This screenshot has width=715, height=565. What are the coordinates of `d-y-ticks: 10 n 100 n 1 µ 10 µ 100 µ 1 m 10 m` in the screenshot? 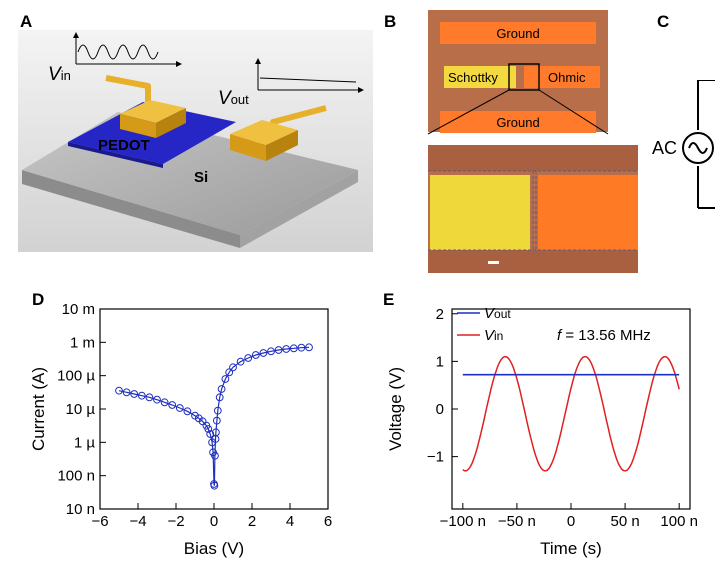 It's located at (81, 409).